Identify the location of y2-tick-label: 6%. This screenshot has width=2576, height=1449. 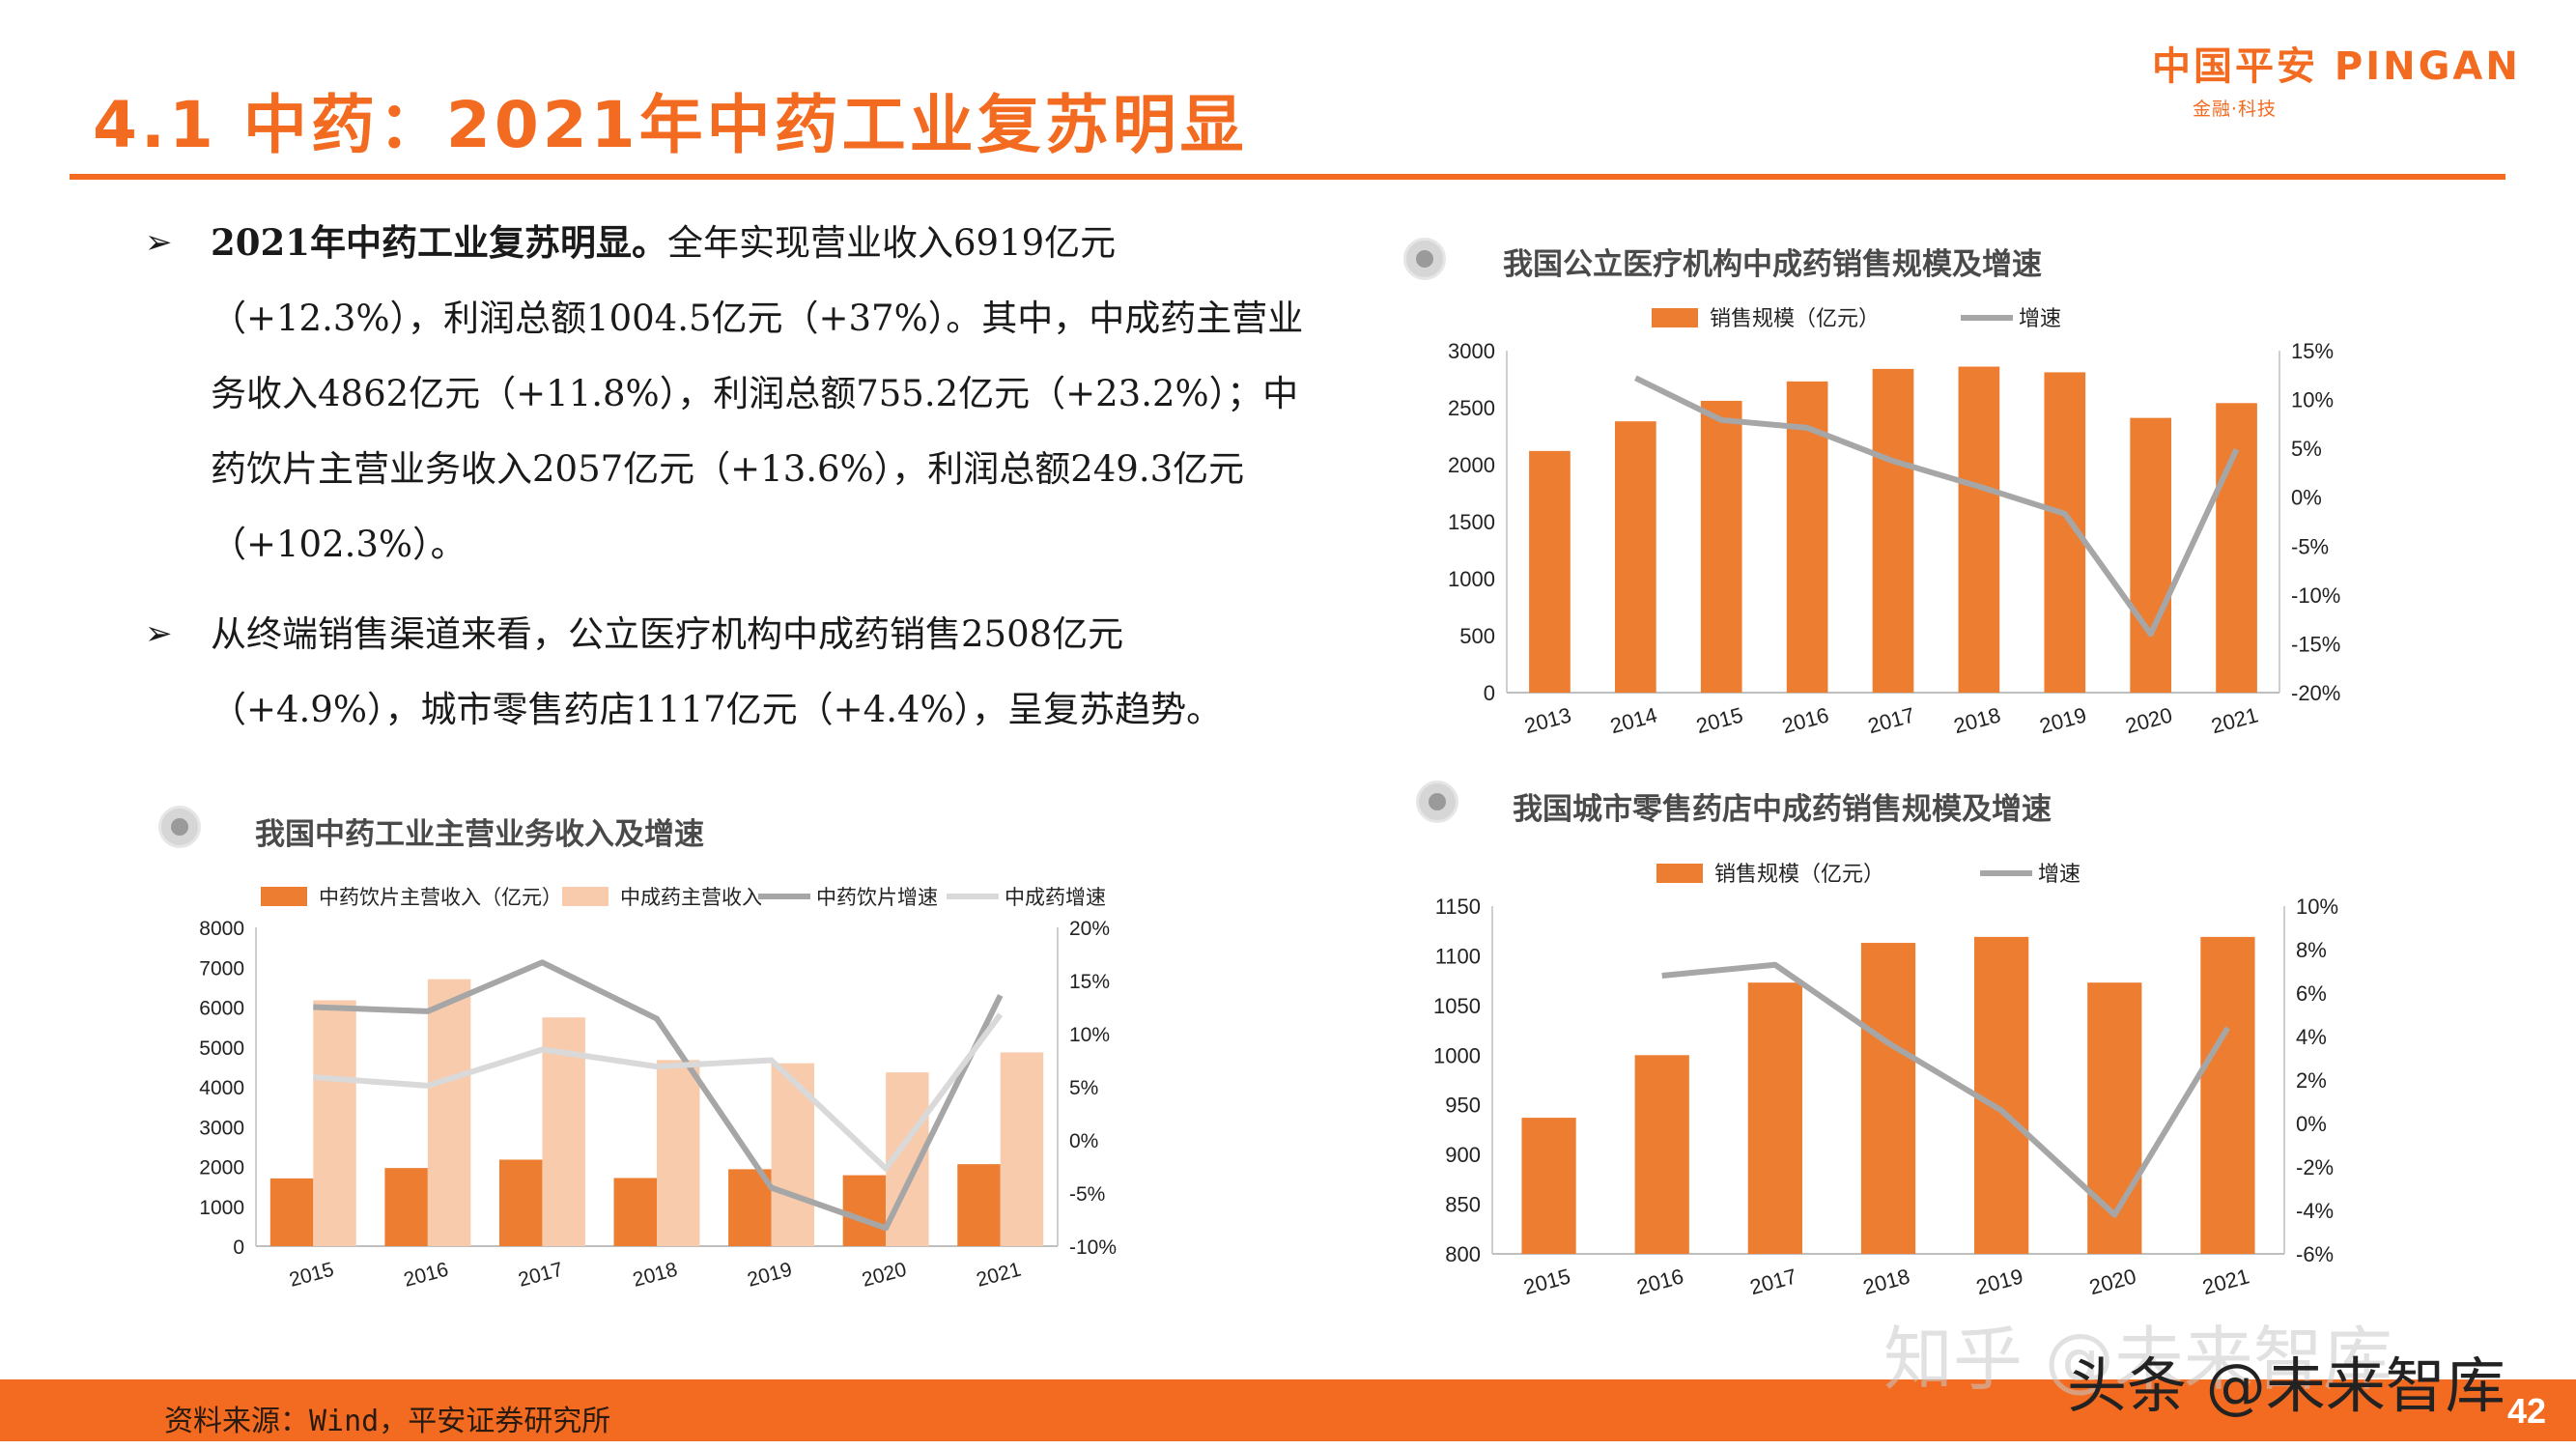
(2311, 993).